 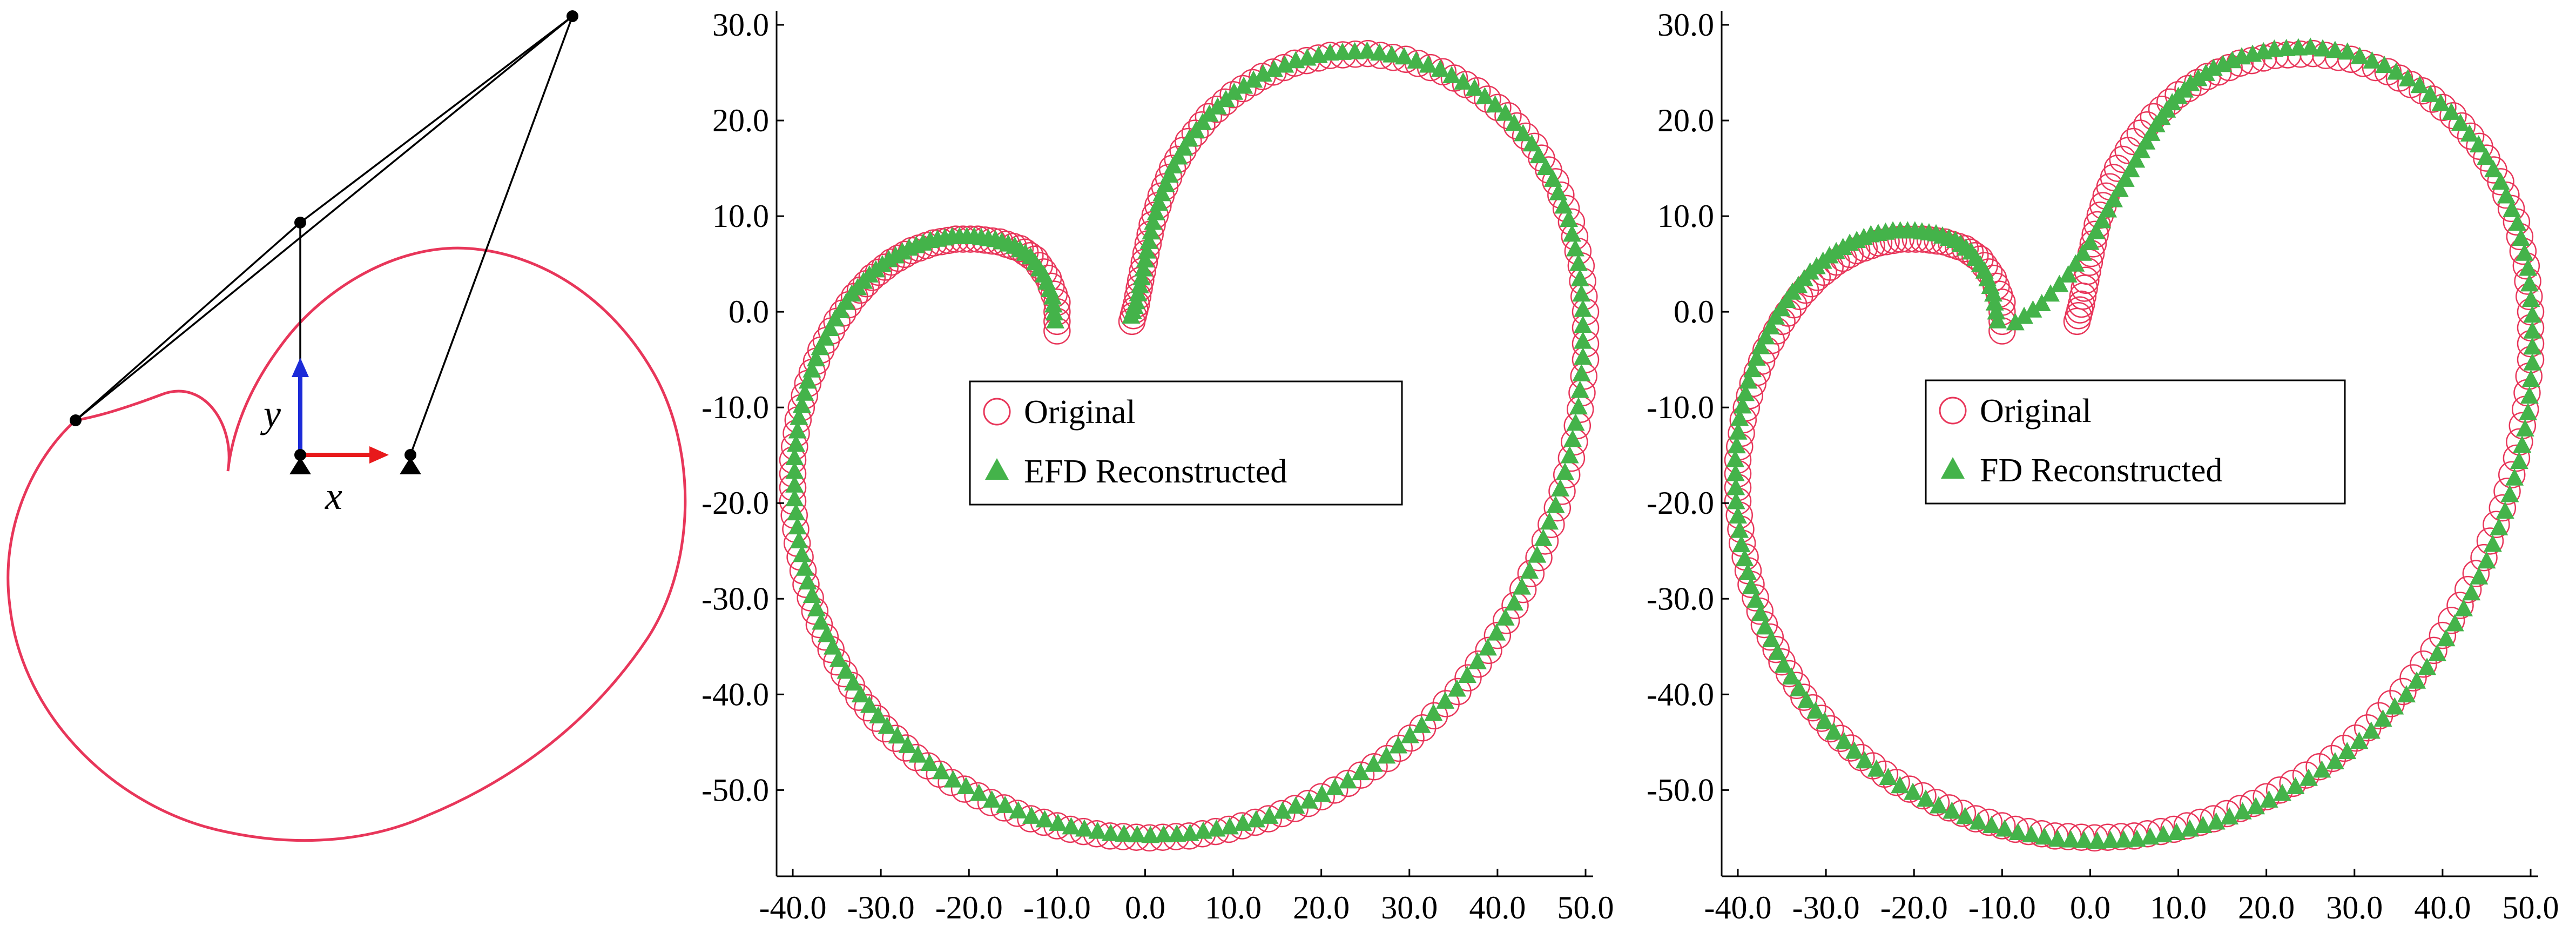 I want to click on legend-box, so click(x=1186, y=443).